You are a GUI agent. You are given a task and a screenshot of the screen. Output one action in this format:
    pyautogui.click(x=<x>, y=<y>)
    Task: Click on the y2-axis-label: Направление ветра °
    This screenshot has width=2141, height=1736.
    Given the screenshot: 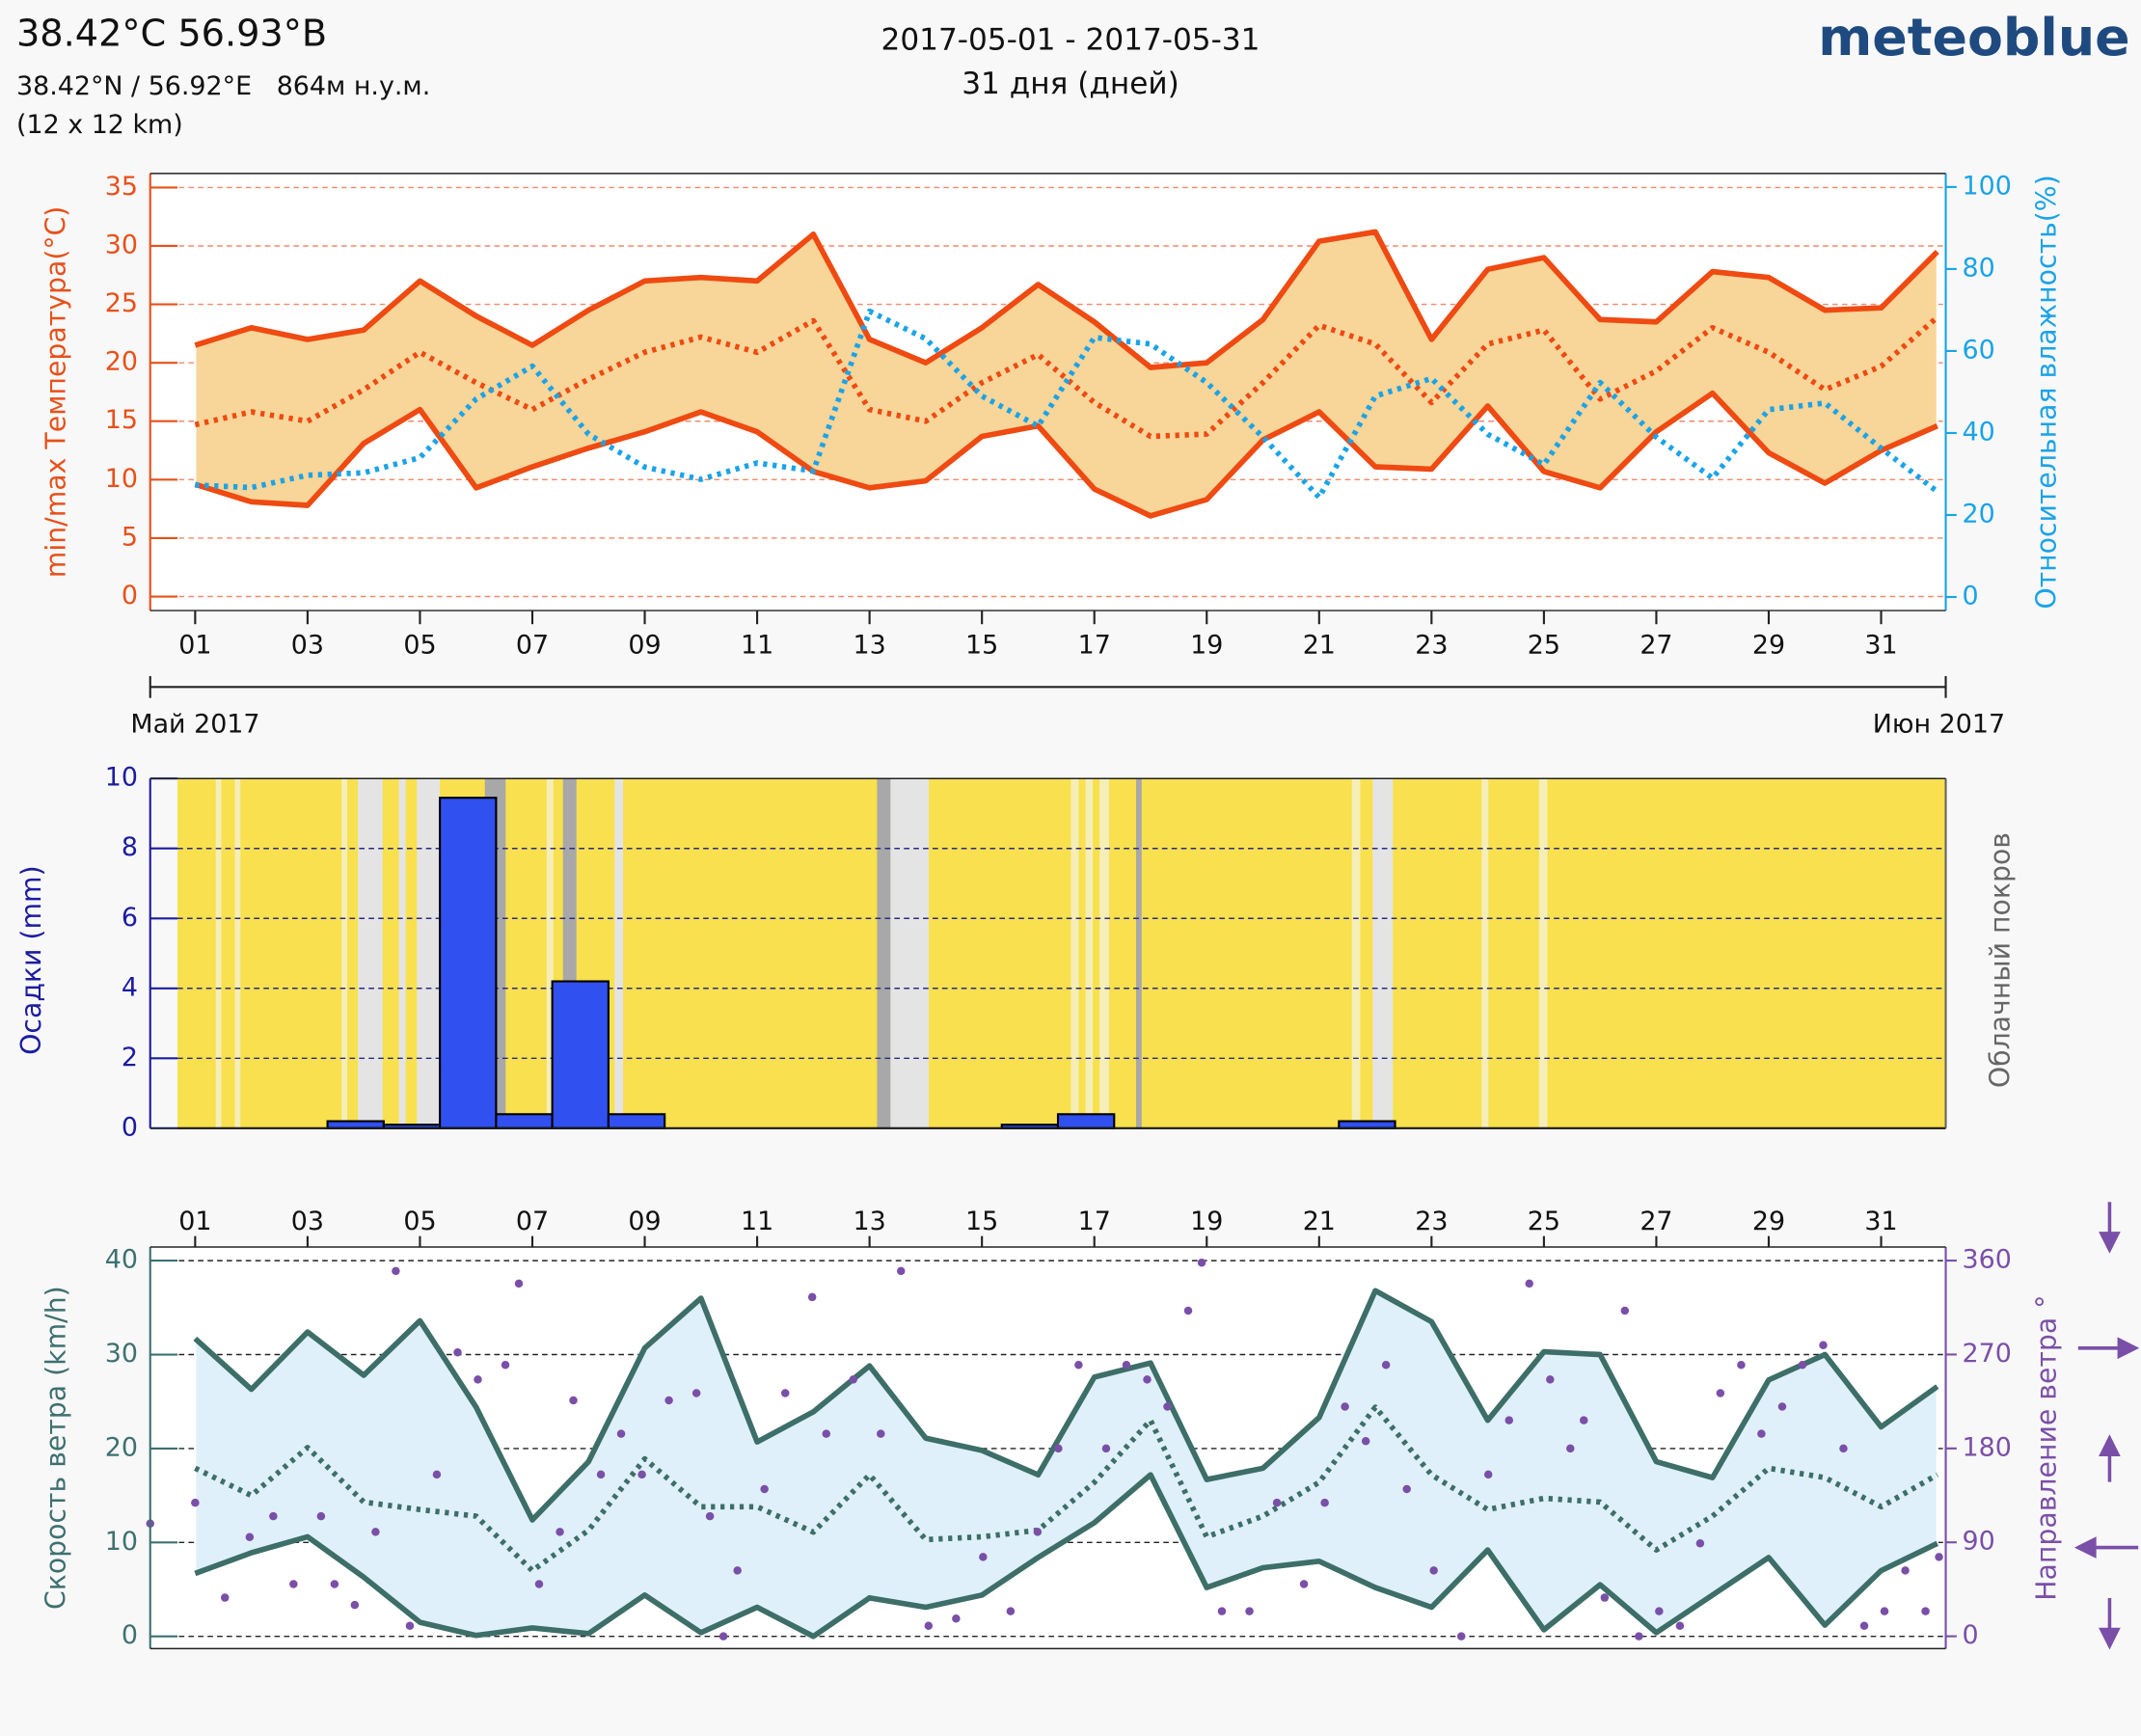 What is the action you would take?
    pyautogui.click(x=2047, y=1448)
    